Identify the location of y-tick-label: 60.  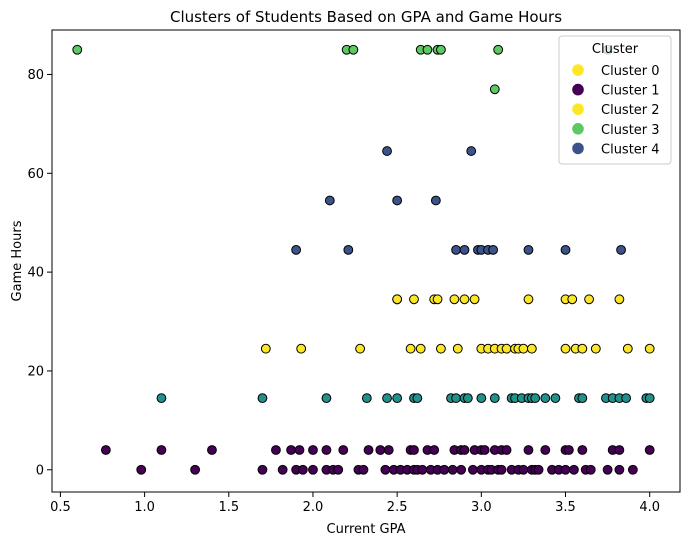
(35, 174).